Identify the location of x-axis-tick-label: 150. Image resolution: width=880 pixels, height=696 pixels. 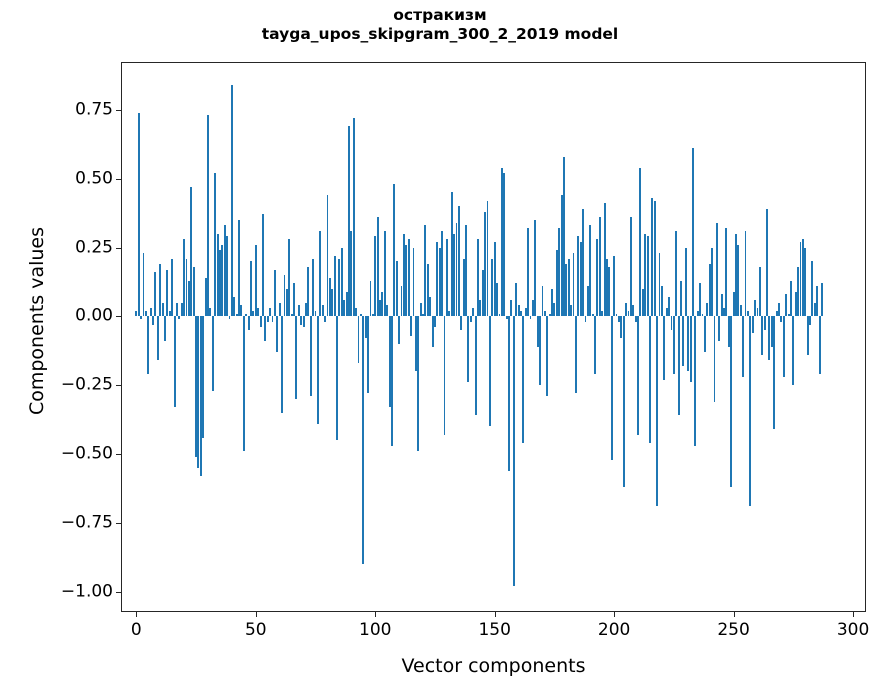
(494, 630).